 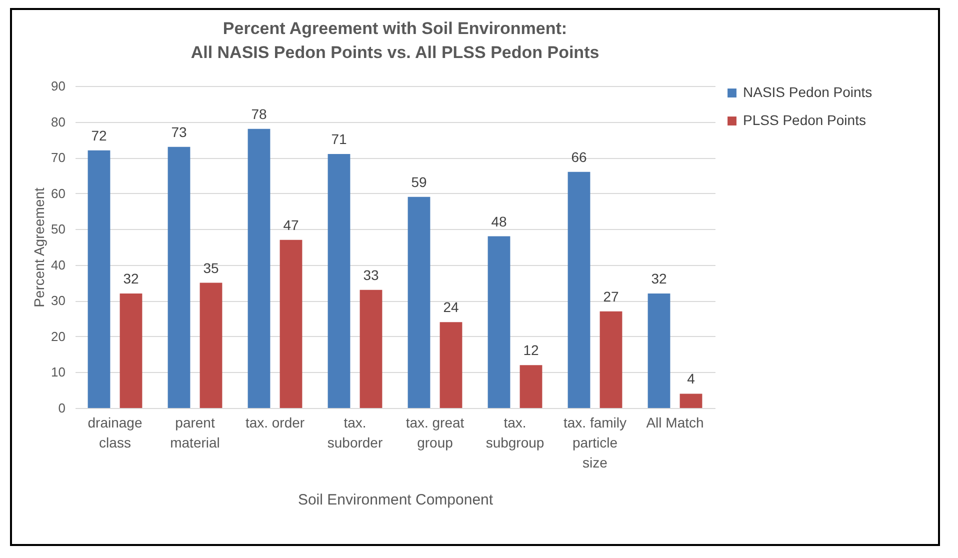 I want to click on x-tick-label: drainage class, so click(x=115, y=432).